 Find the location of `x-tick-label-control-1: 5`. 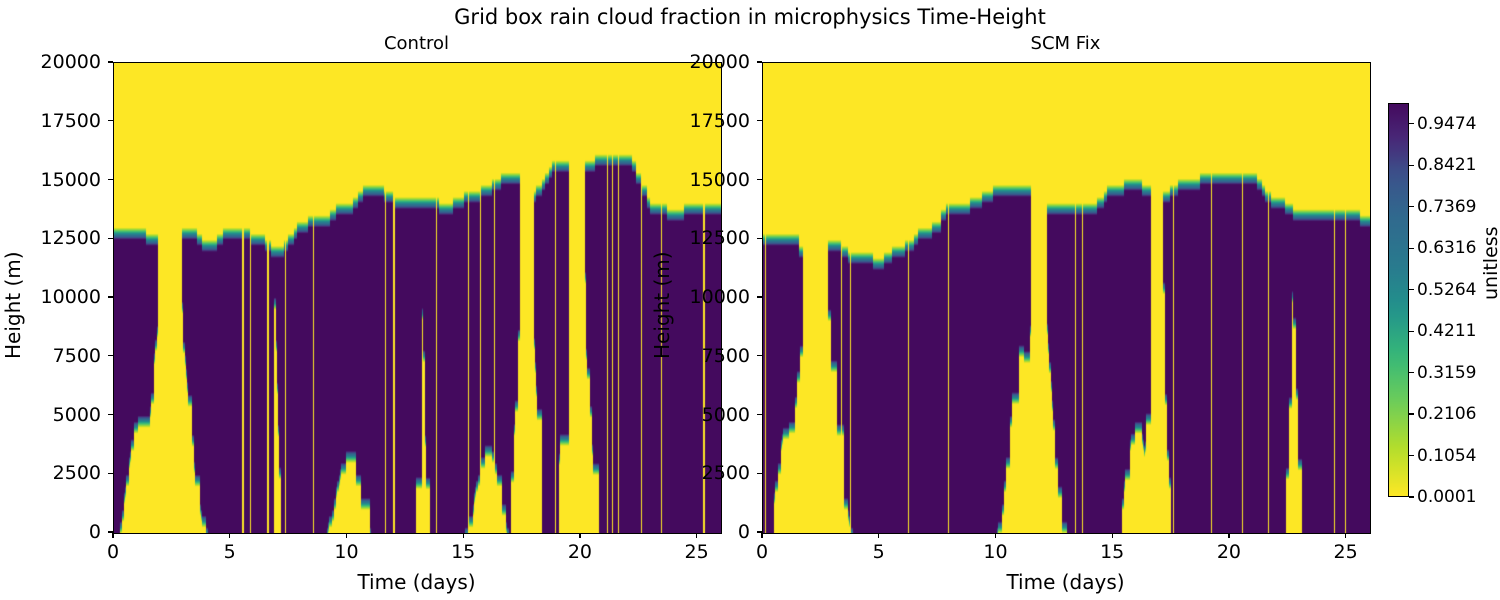

x-tick-label-control-1: 5 is located at coordinates (229, 552).